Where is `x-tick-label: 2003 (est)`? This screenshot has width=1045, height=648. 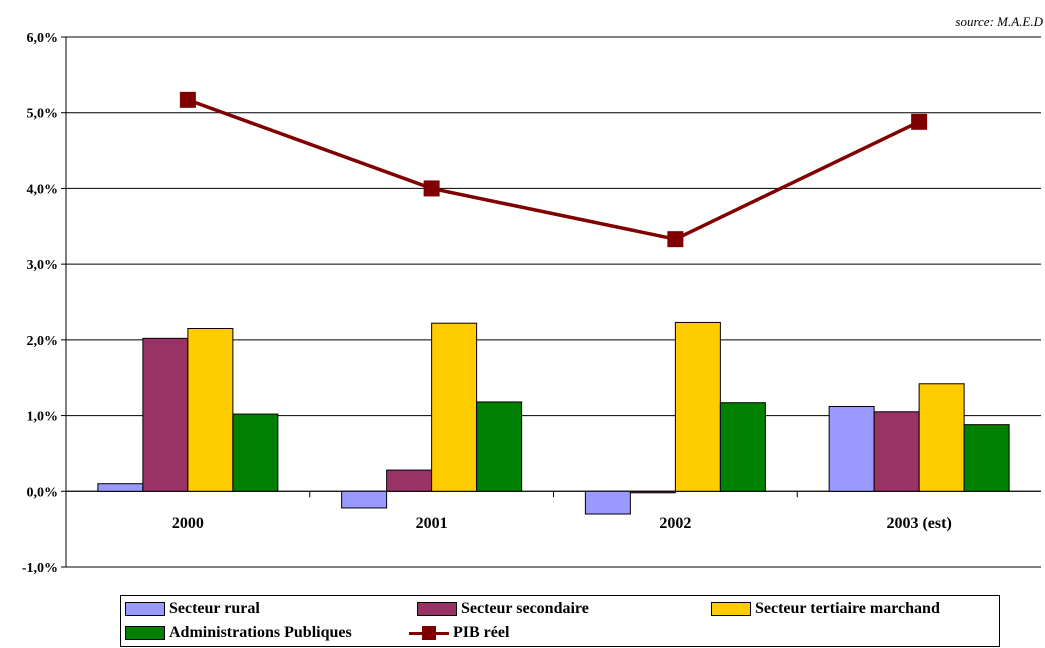
x-tick-label: 2003 (est) is located at coordinates (918, 523).